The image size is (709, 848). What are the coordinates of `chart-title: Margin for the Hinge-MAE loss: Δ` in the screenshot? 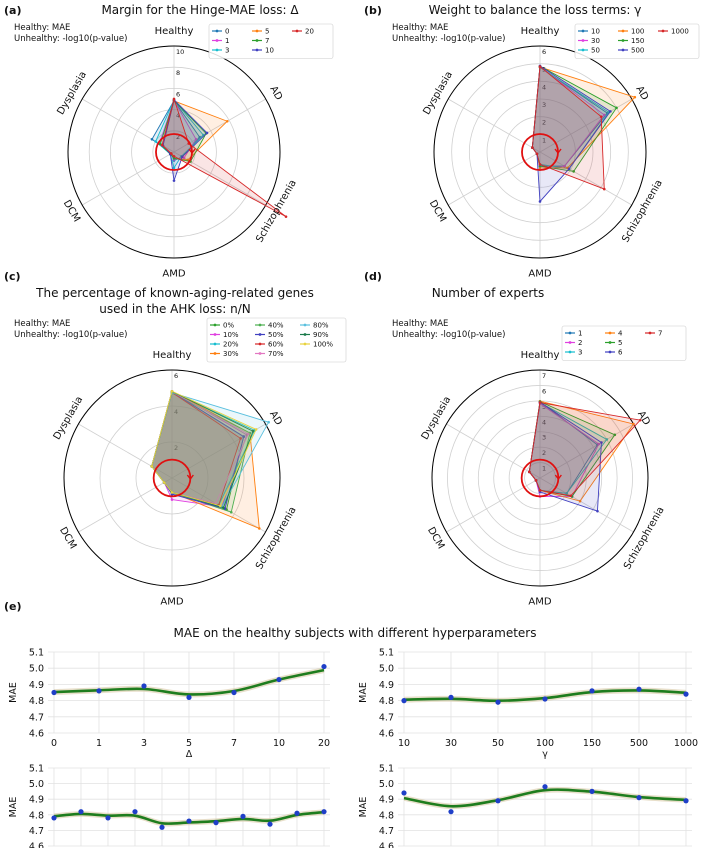 It's located at (200, 10).